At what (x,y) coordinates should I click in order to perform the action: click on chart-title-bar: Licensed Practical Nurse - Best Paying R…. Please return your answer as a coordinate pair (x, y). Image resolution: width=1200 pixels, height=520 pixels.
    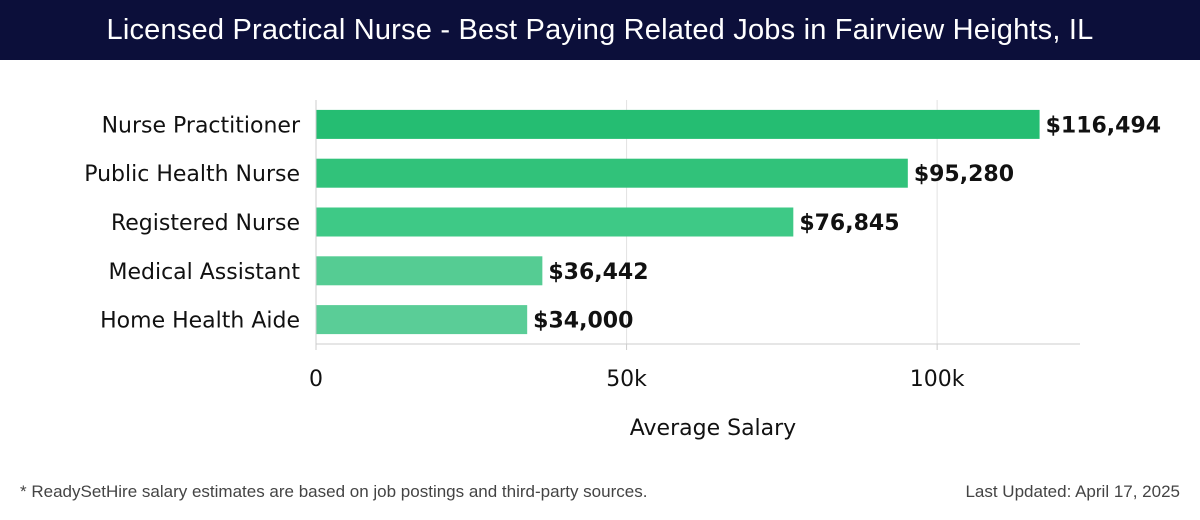
    Looking at the image, I should click on (600, 30).